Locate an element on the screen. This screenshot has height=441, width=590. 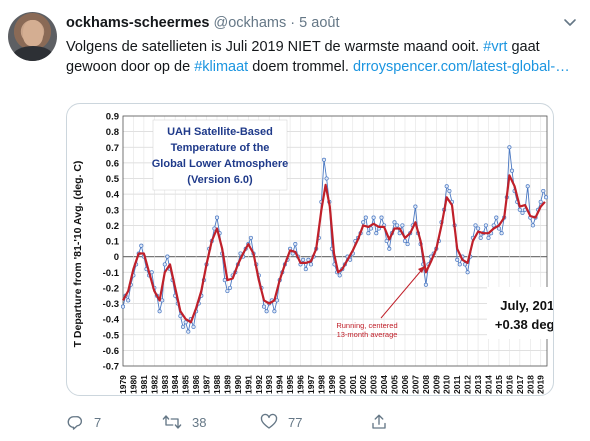
hashtag-vrt: #vrt is located at coordinates (495, 47).